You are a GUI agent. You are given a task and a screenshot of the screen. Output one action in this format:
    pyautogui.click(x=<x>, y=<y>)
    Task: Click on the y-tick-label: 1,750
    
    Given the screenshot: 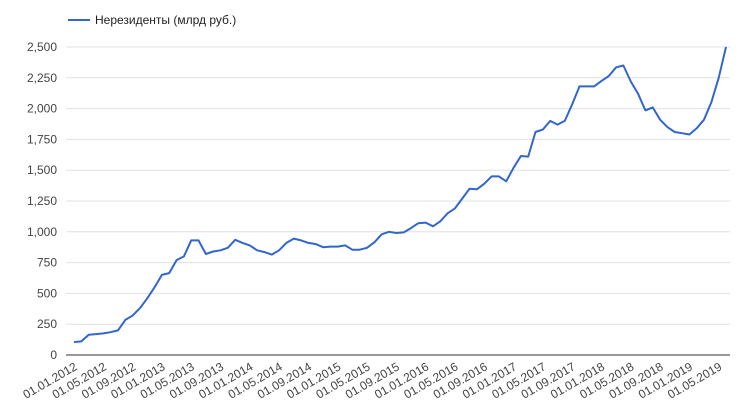 What is the action you would take?
    pyautogui.click(x=42, y=139)
    